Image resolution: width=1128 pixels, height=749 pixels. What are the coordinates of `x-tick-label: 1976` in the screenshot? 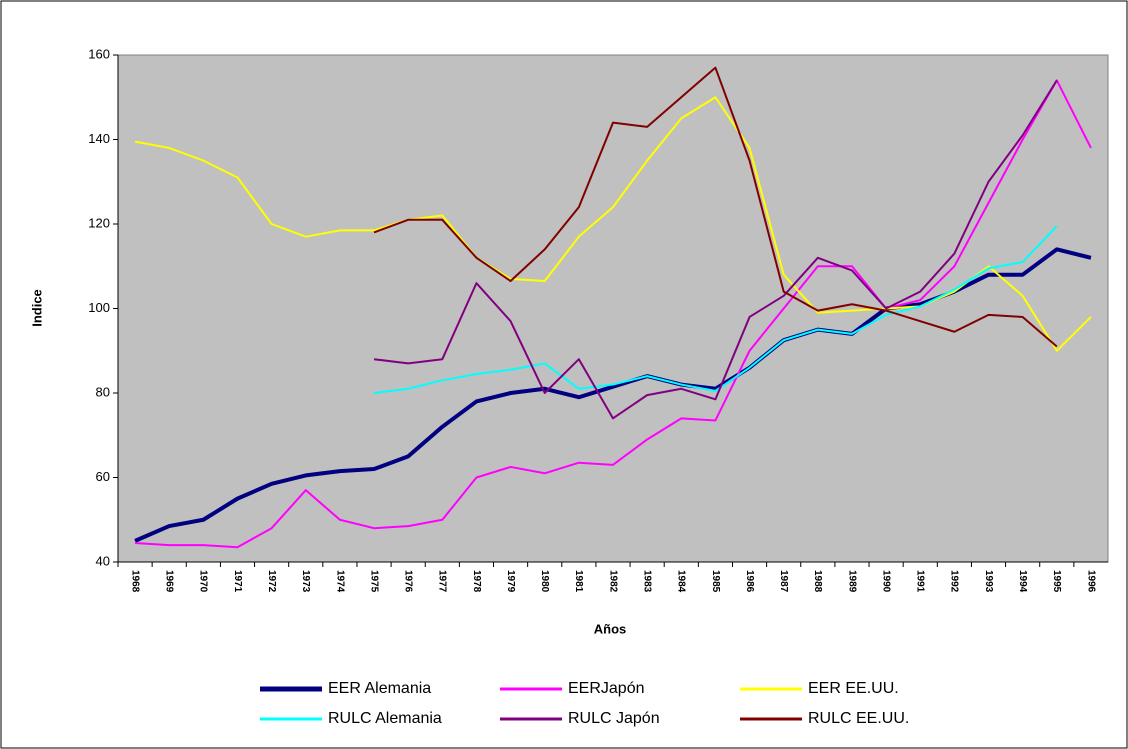 It's located at (408, 581).